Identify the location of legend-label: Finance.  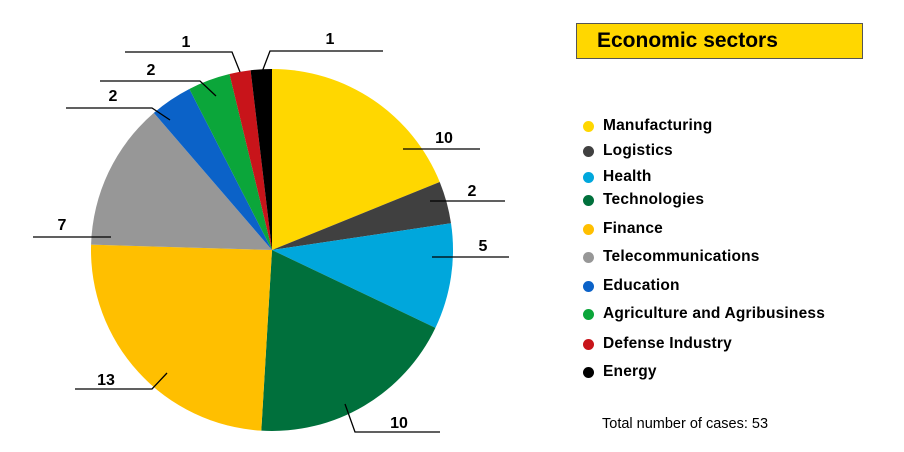
(633, 228).